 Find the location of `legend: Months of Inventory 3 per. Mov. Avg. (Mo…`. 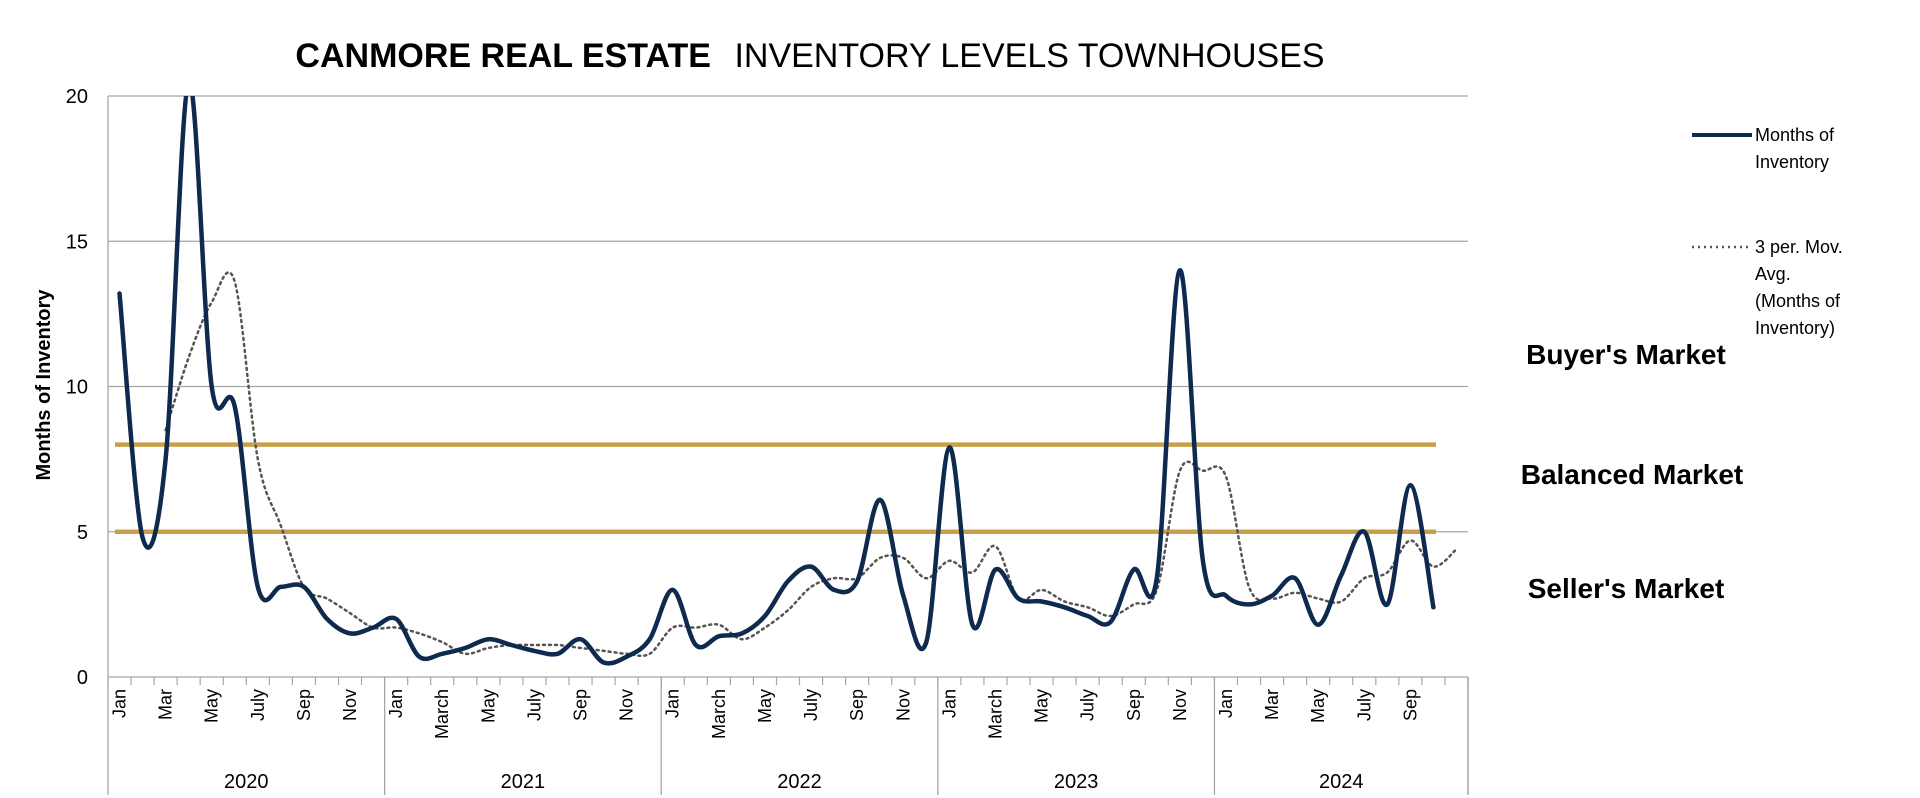

legend: Months of Inventory 3 per. Mov. Avg. (Mo… is located at coordinates (1770, 231).